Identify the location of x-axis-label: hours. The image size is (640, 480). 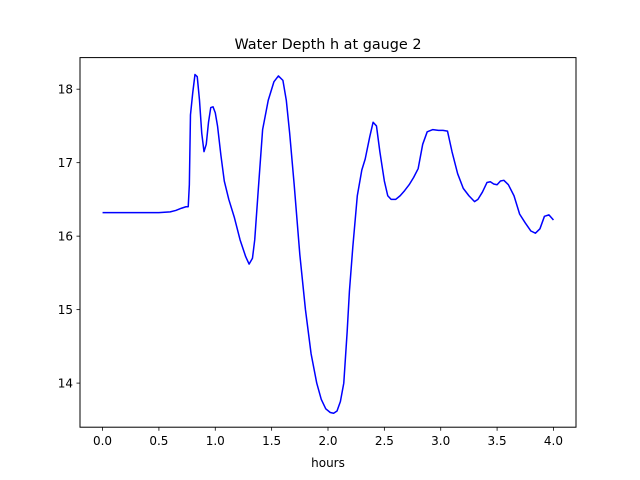
(328, 463).